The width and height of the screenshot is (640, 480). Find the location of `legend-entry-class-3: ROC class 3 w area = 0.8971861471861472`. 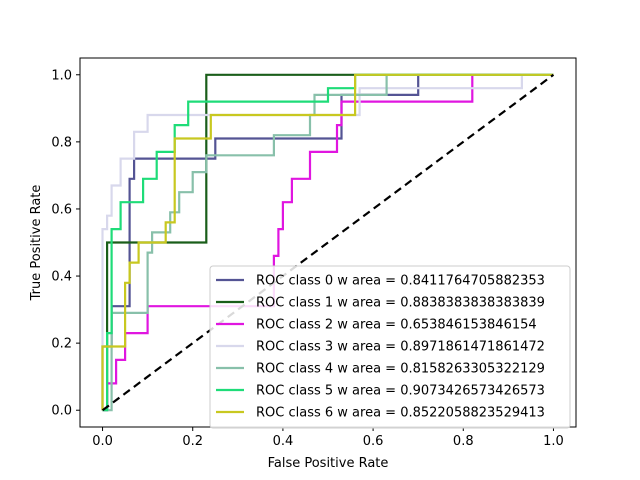

legend-entry-class-3: ROC class 3 w area = 0.8971861471861472 is located at coordinates (400, 347).